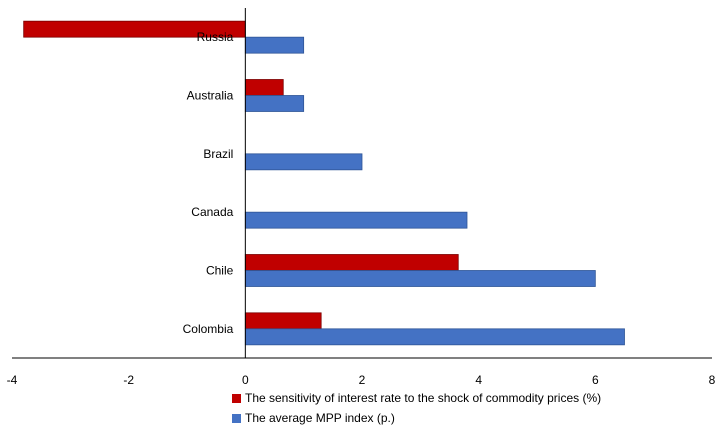 The width and height of the screenshot is (718, 430). I want to click on x-tick-label: 8, so click(712, 379).